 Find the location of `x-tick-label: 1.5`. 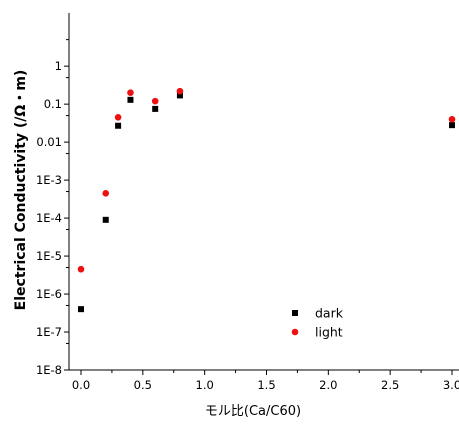

x-tick-label: 1.5 is located at coordinates (266, 385).